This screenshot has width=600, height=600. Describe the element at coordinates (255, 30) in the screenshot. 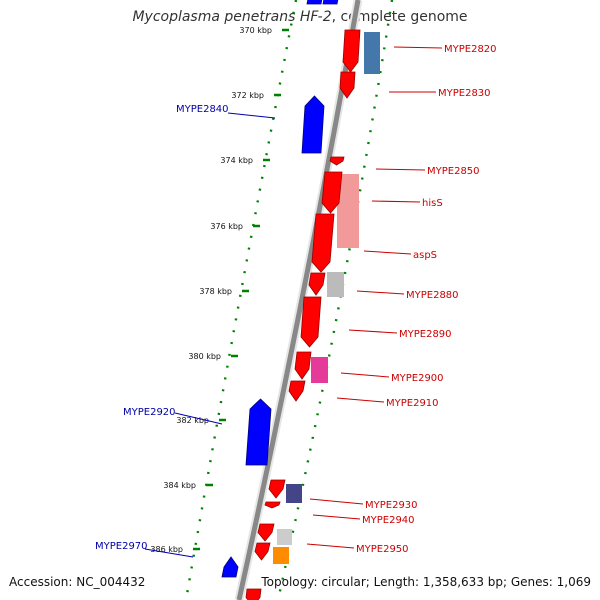

I see `scale-label: 370 kbp` at that location.